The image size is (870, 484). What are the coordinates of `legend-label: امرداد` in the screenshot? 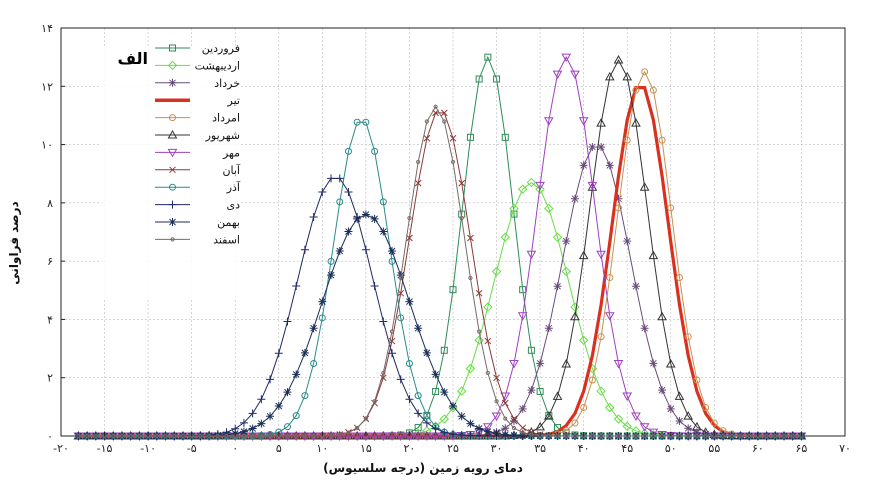 It's located at (226, 118).